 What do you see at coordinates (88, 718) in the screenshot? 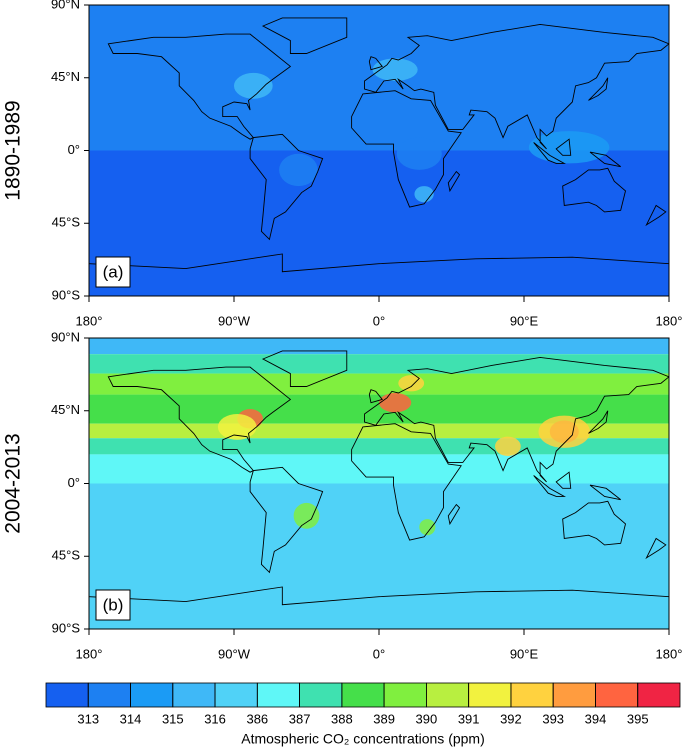
I see `colorbar-tick-label: 313` at bounding box center [88, 718].